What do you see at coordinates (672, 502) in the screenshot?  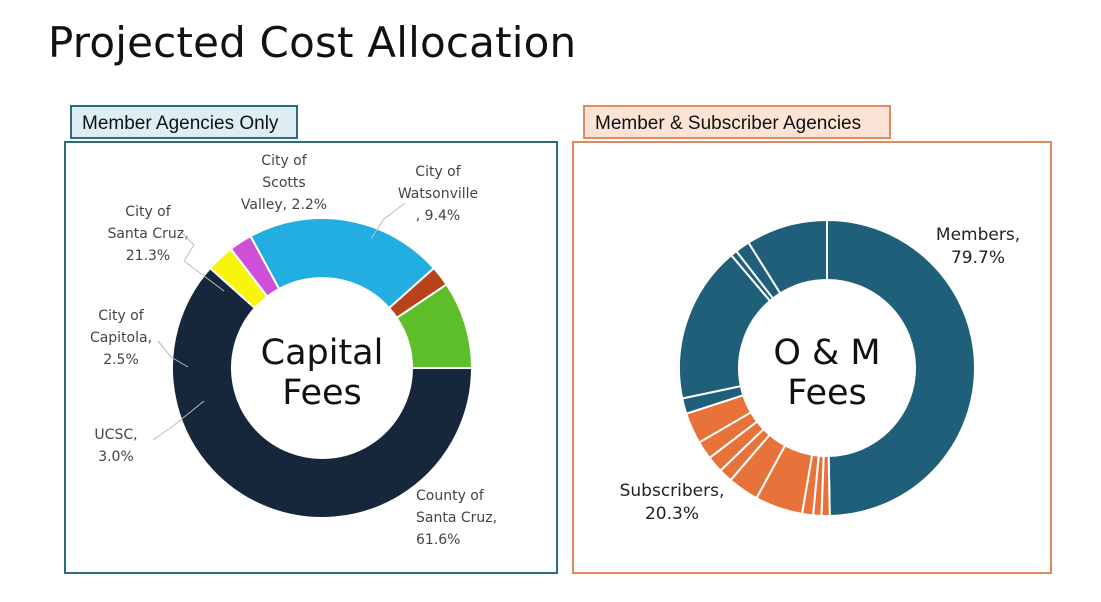 I see `label-subscribers: Subscribers, 20.3%` at bounding box center [672, 502].